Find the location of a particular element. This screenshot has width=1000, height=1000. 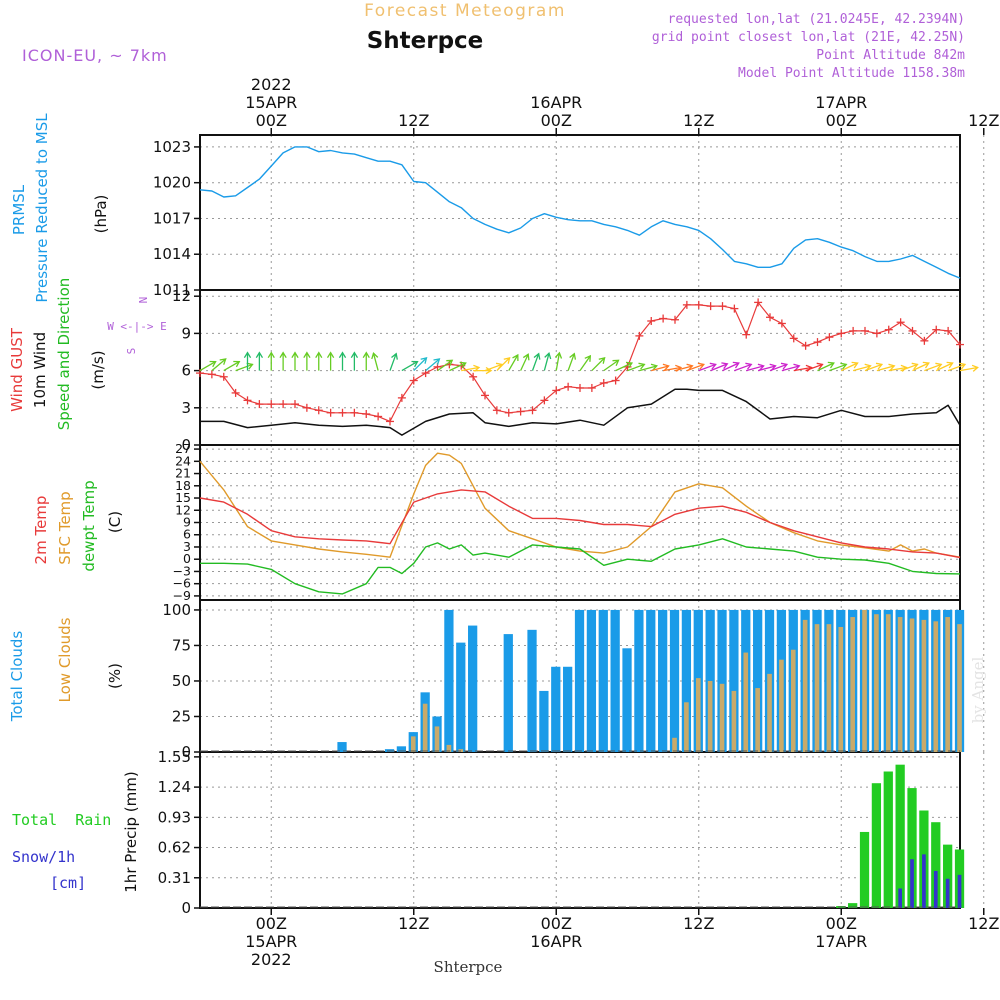

pressure-ytick-label: 1011 is located at coordinates (172, 290).